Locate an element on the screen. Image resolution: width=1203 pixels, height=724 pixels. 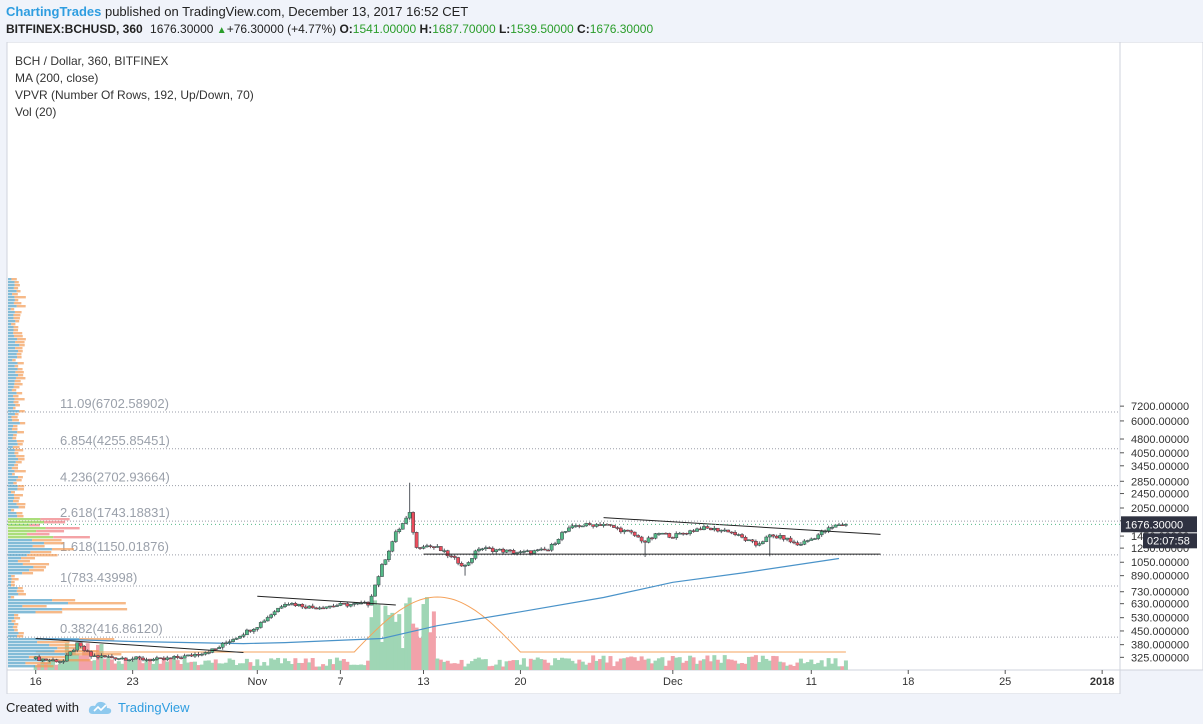
time-axis is located at coordinates (563, 681).